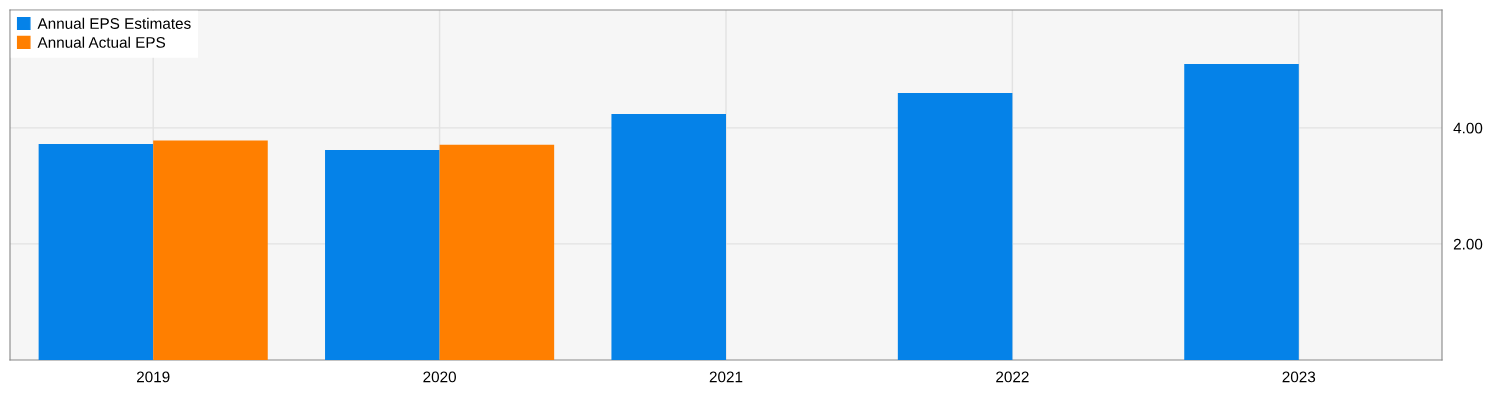 This screenshot has height=394, width=1504. I want to click on x-tick-label: 2021, so click(726, 377).